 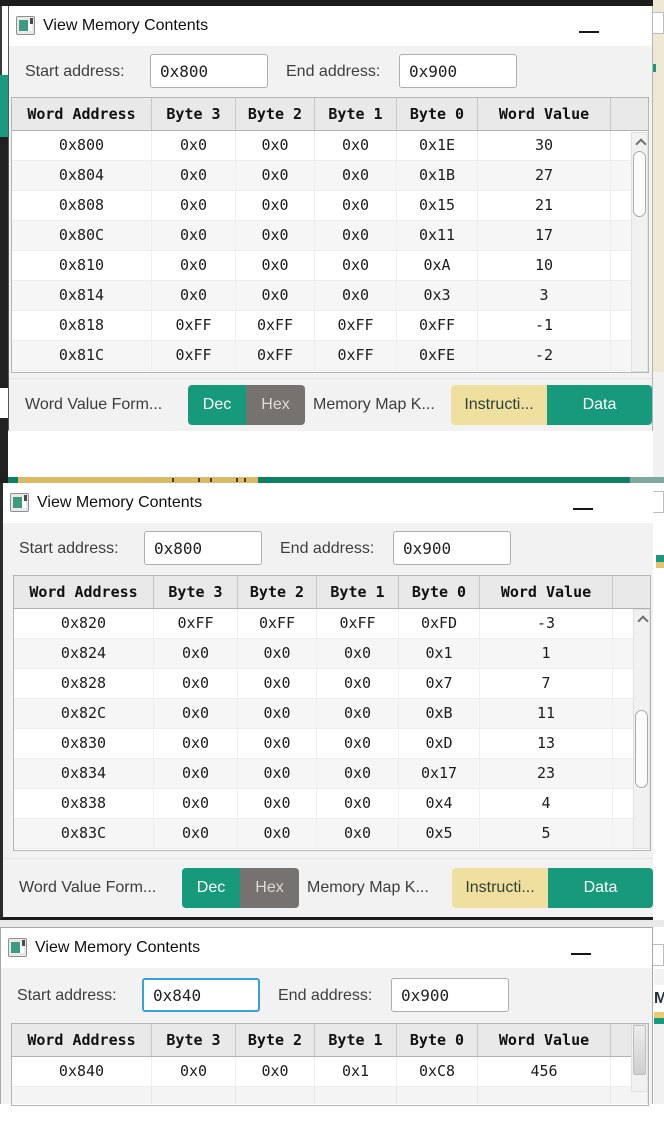 I want to click on table-row: 0x808 0x0 0x0 0x0 0x15 21, so click(x=330, y=206).